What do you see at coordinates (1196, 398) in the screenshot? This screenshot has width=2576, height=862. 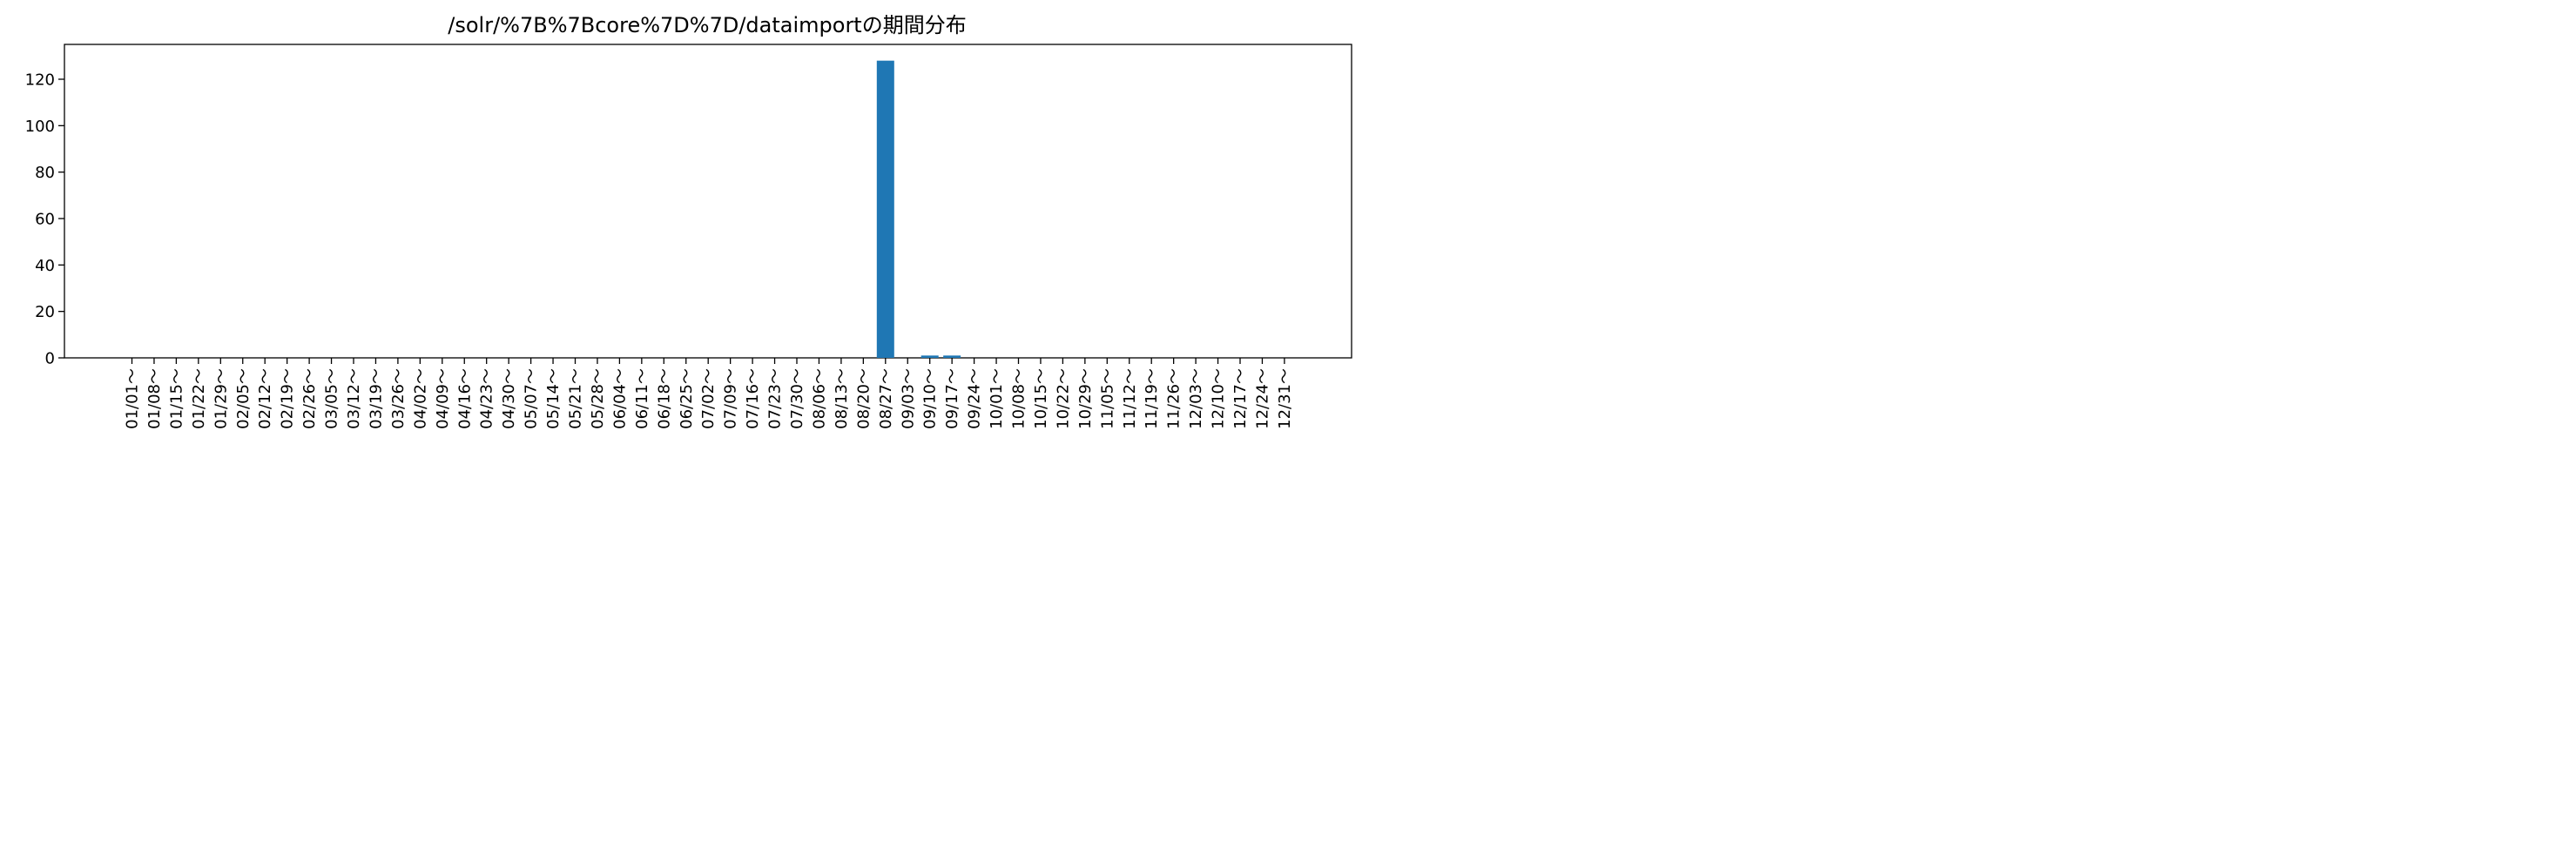 I see `x-tick-label: 12/03～` at bounding box center [1196, 398].